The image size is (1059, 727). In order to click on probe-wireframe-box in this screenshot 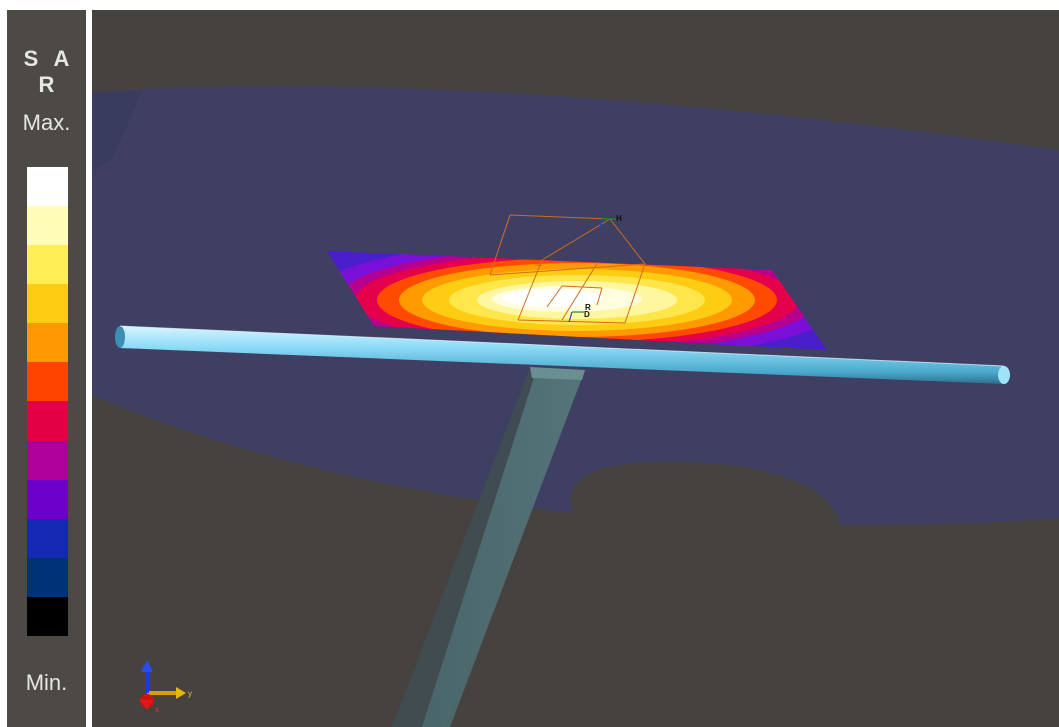, I will do `click(567, 269)`.